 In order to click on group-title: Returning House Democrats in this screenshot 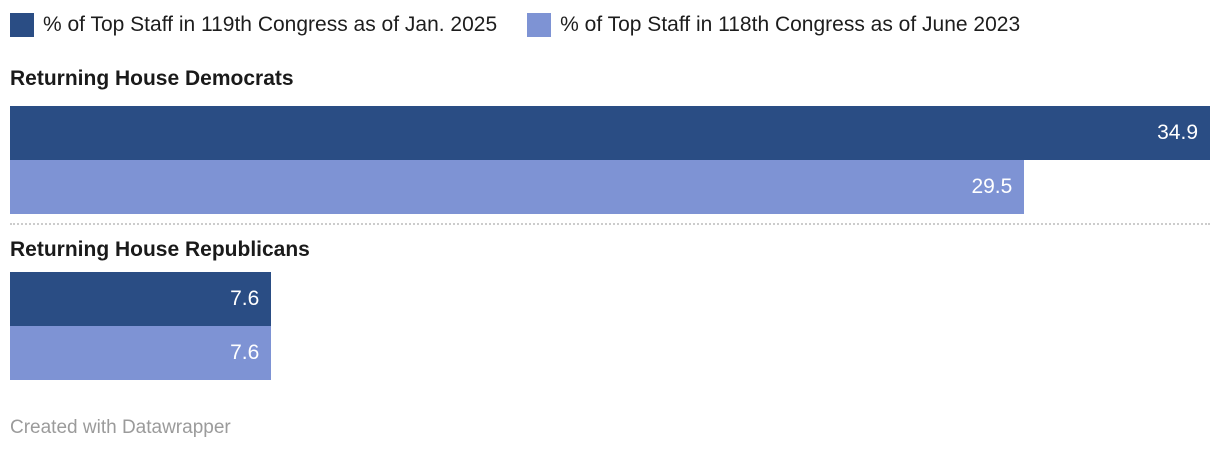, I will do `click(152, 78)`.